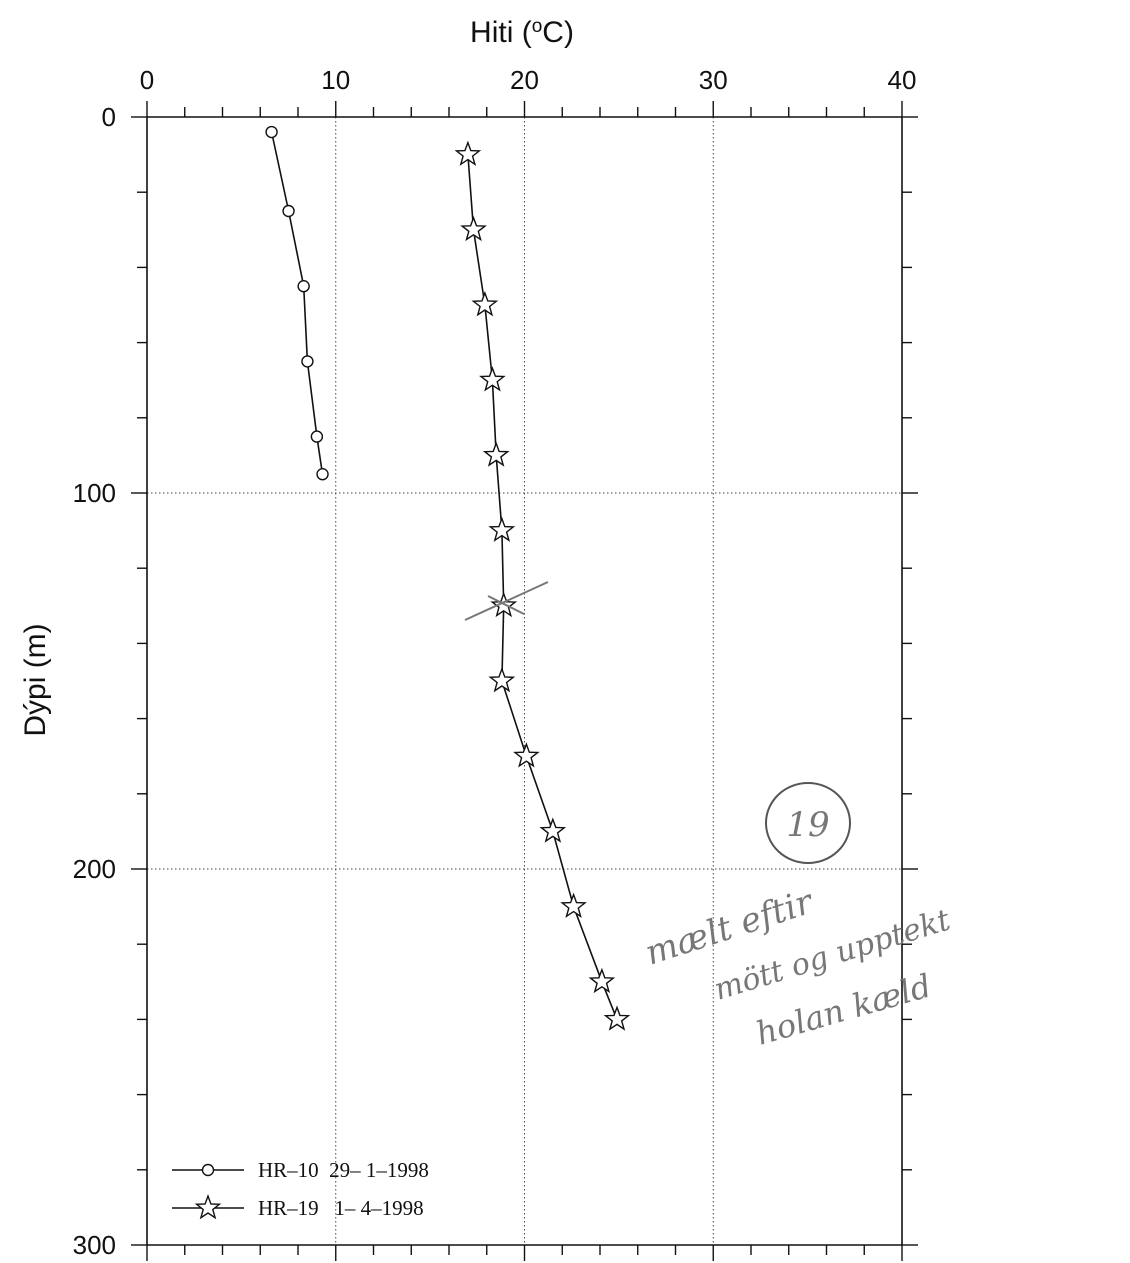 Image resolution: width=1130 pixels, height=1263 pixels. I want to click on y-axis-title: Dýpi (m), so click(35, 679).